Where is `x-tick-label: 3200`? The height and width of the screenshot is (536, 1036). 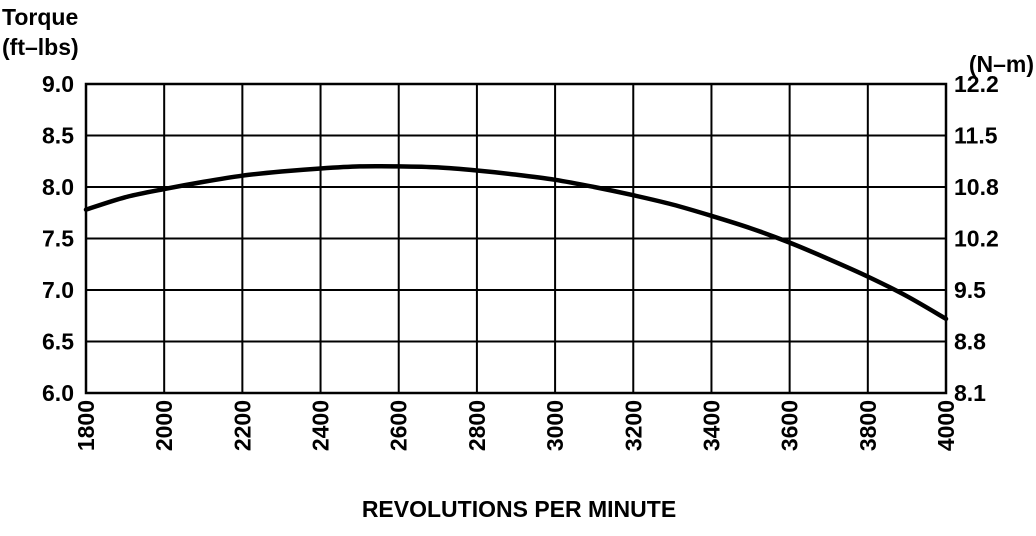
x-tick-label: 3200 is located at coordinates (633, 425).